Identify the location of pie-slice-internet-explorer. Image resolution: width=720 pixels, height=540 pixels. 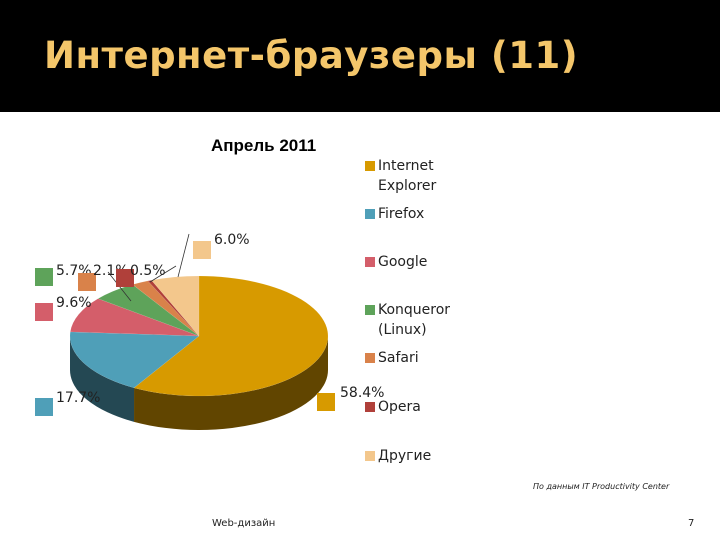
(231, 336).